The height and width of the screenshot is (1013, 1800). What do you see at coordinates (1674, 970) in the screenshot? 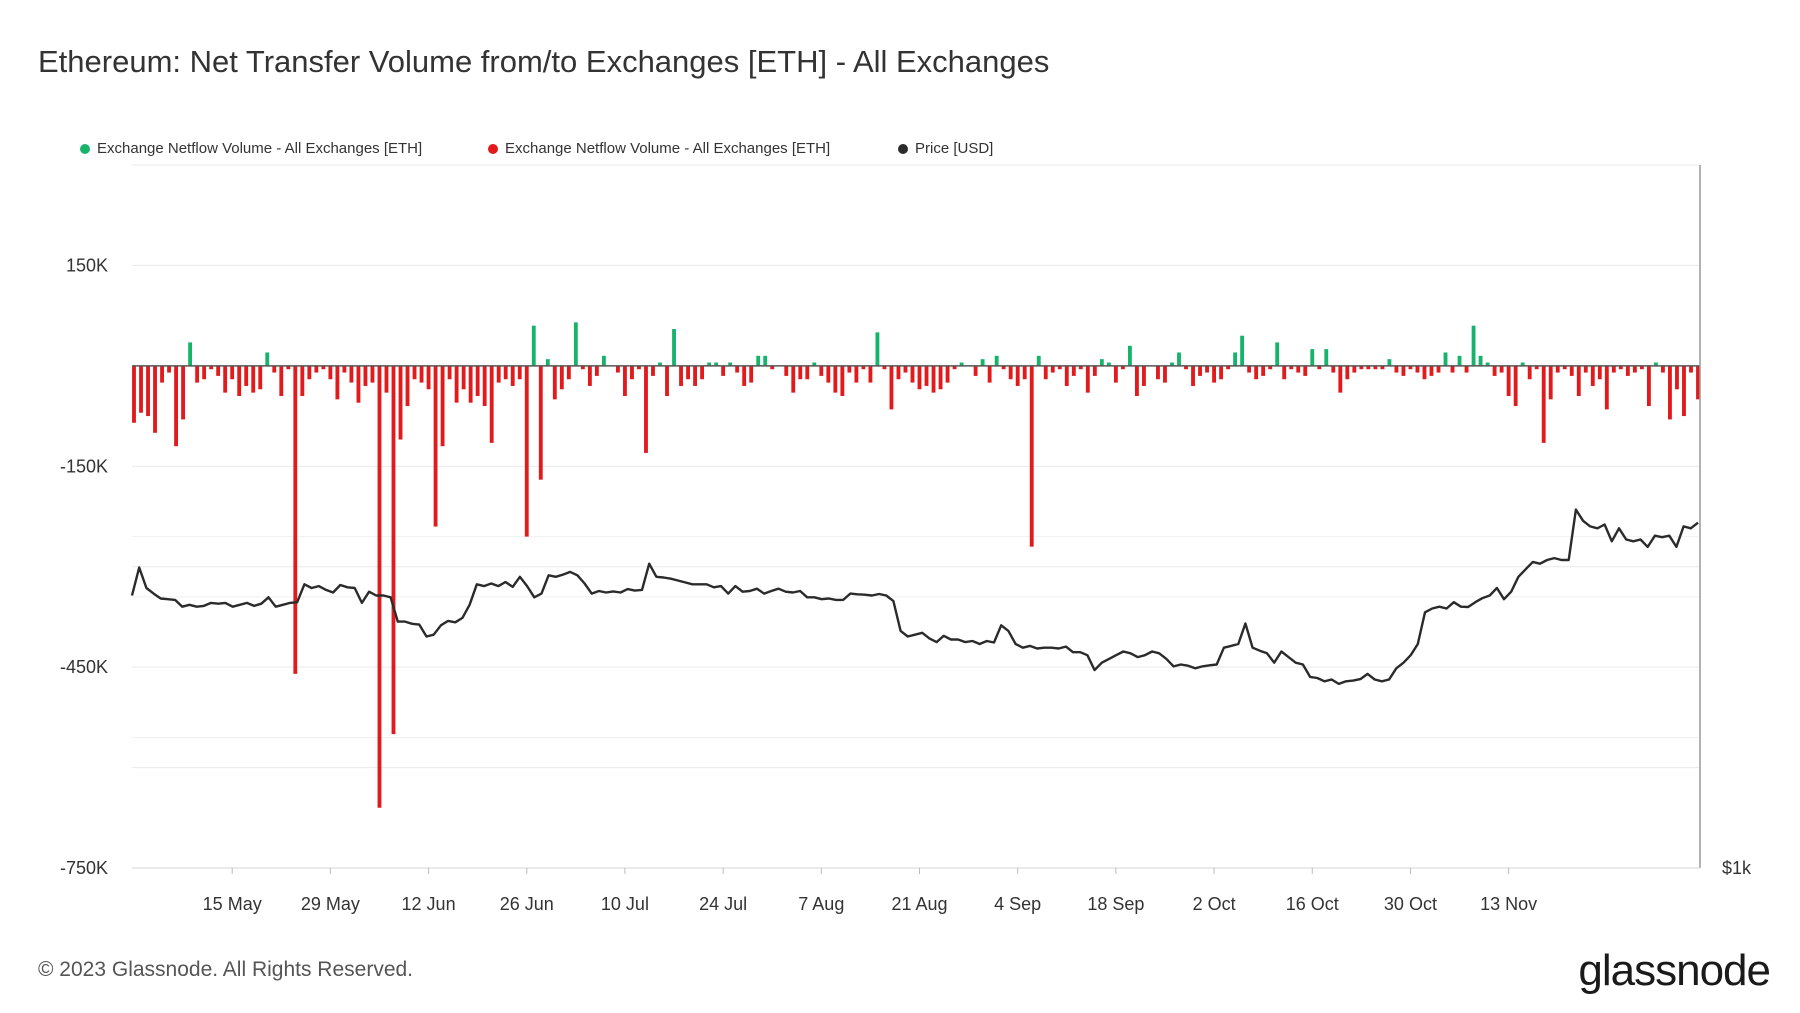
I see `brand-logo: glassnode` at bounding box center [1674, 970].